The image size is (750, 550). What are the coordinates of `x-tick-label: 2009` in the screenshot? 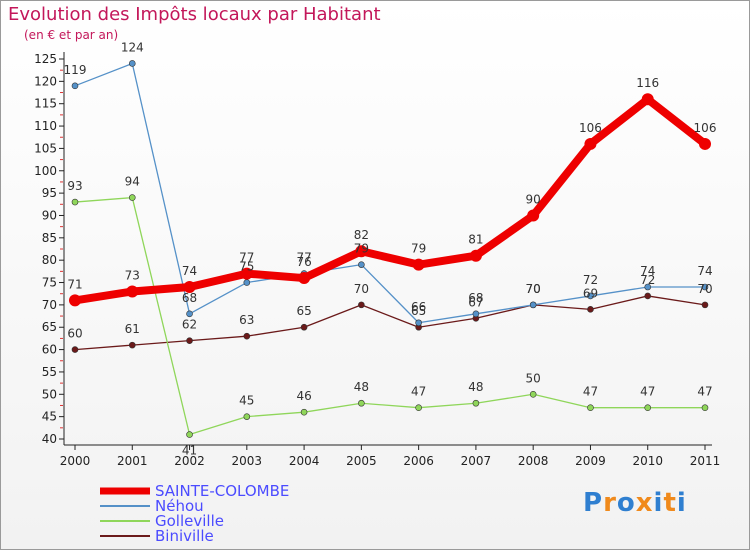 It's located at (590, 461).